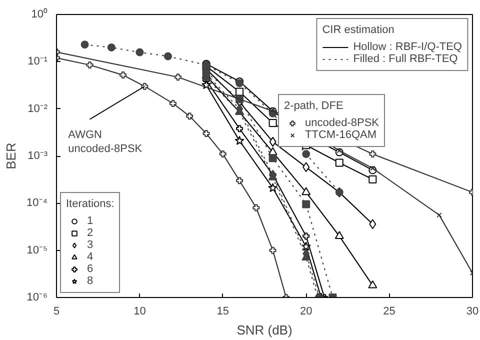  I want to click on y-tick-label: 10⁰, so click(39, 14).